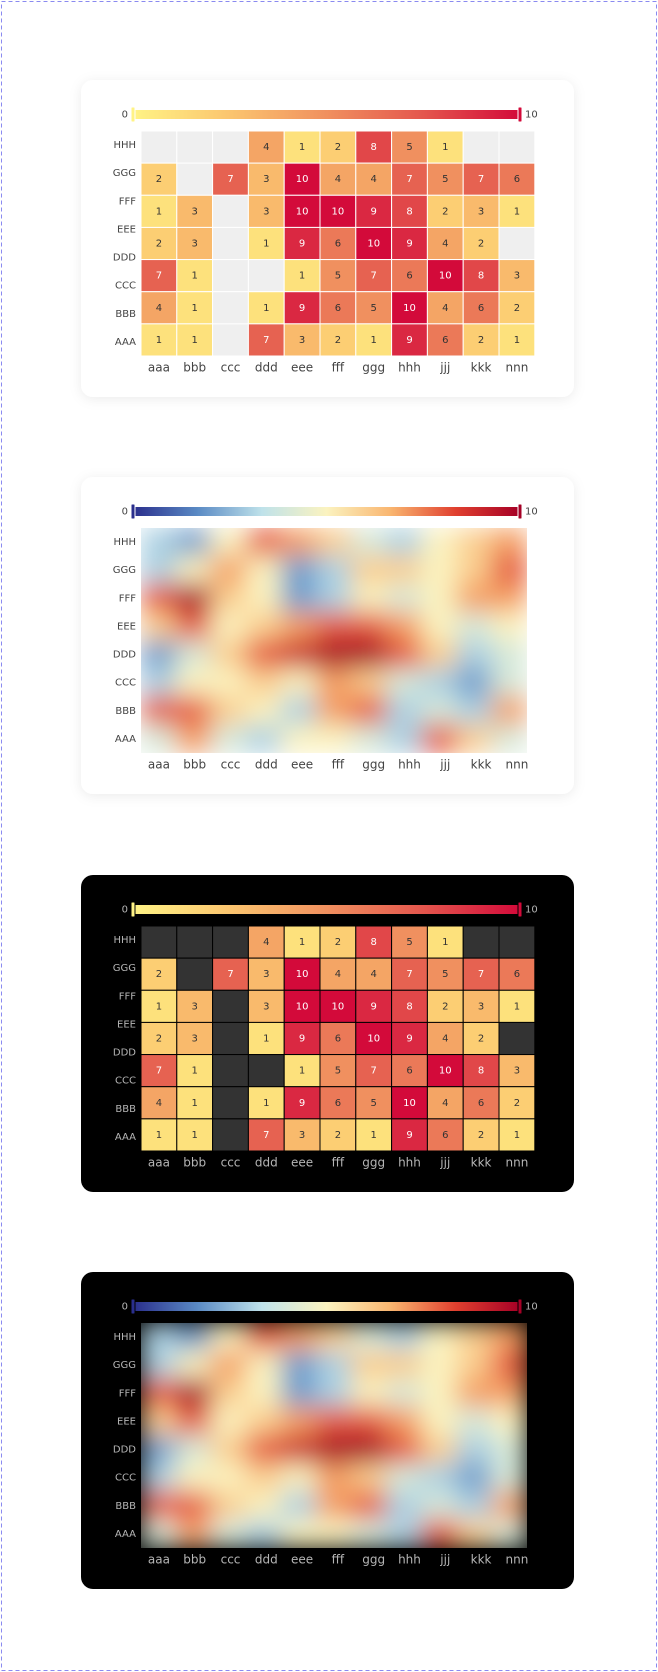 This screenshot has height=1672, width=658. I want to click on y-tick-label: AAA, so click(125, 1534).